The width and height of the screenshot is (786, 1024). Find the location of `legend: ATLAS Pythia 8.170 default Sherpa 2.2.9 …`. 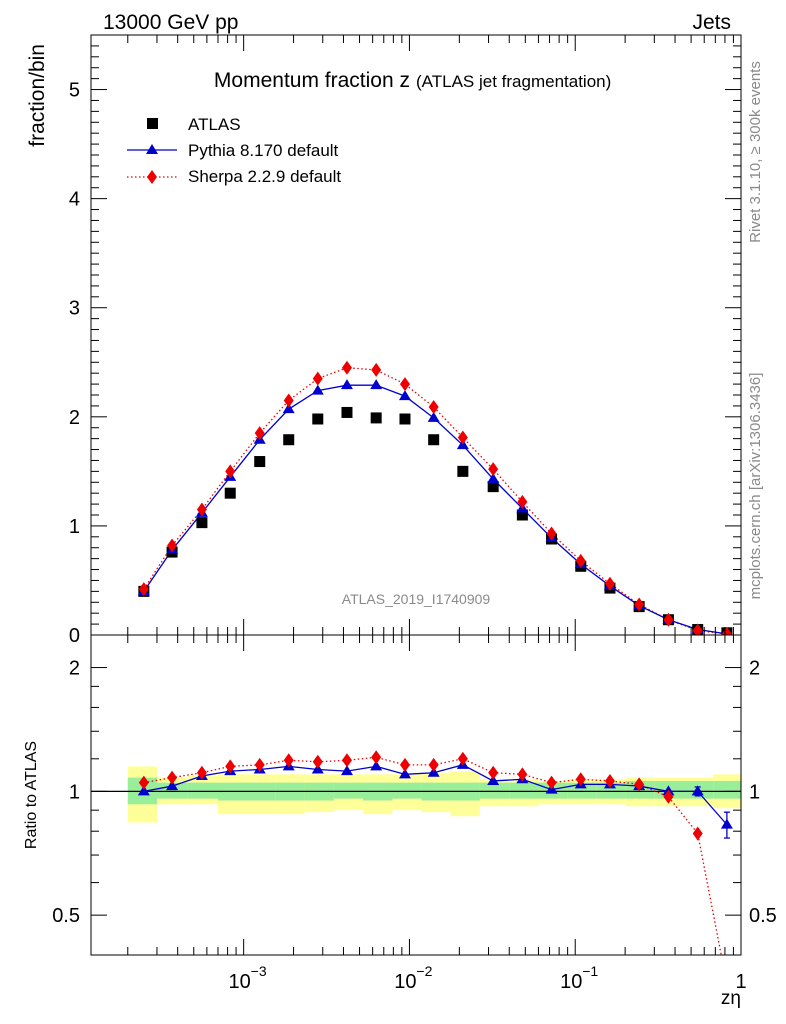

legend: ATLAS Pythia 8.170 default Sherpa 2.2.9 … is located at coordinates (234, 150).